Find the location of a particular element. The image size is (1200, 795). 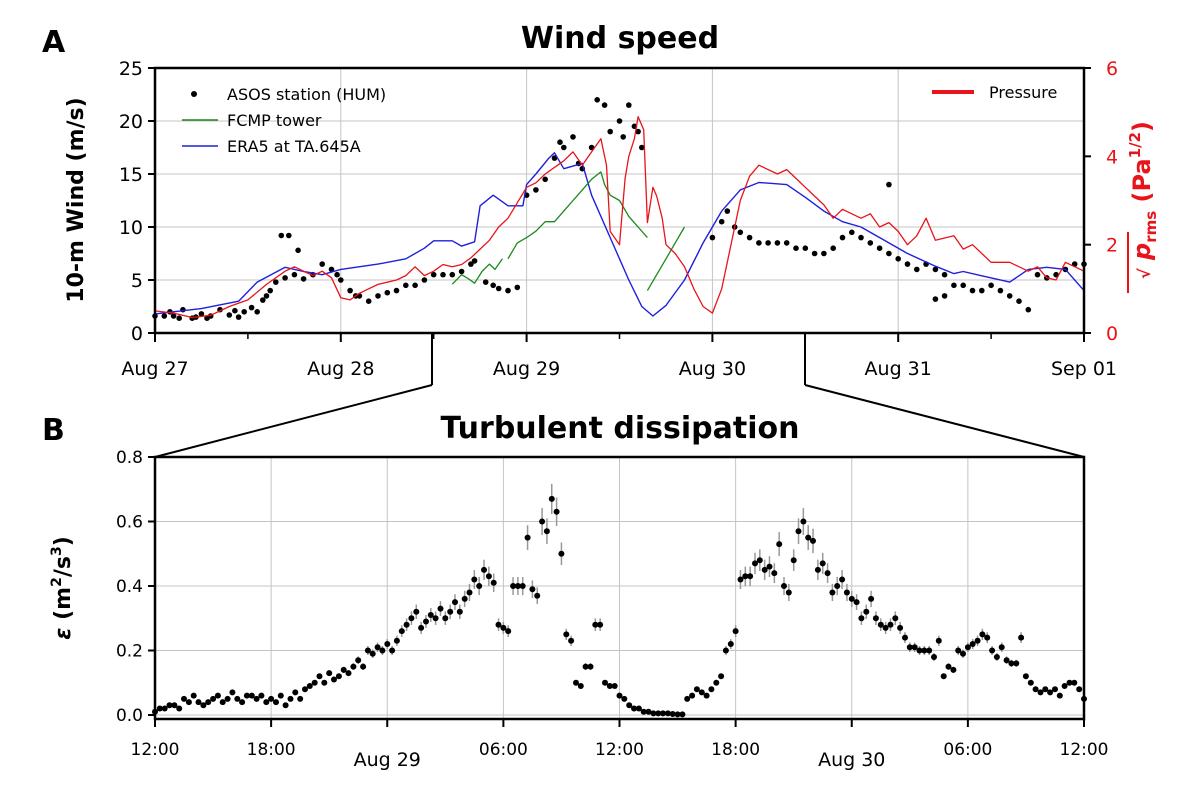

legend-label: FCMP tower is located at coordinates (274, 120).